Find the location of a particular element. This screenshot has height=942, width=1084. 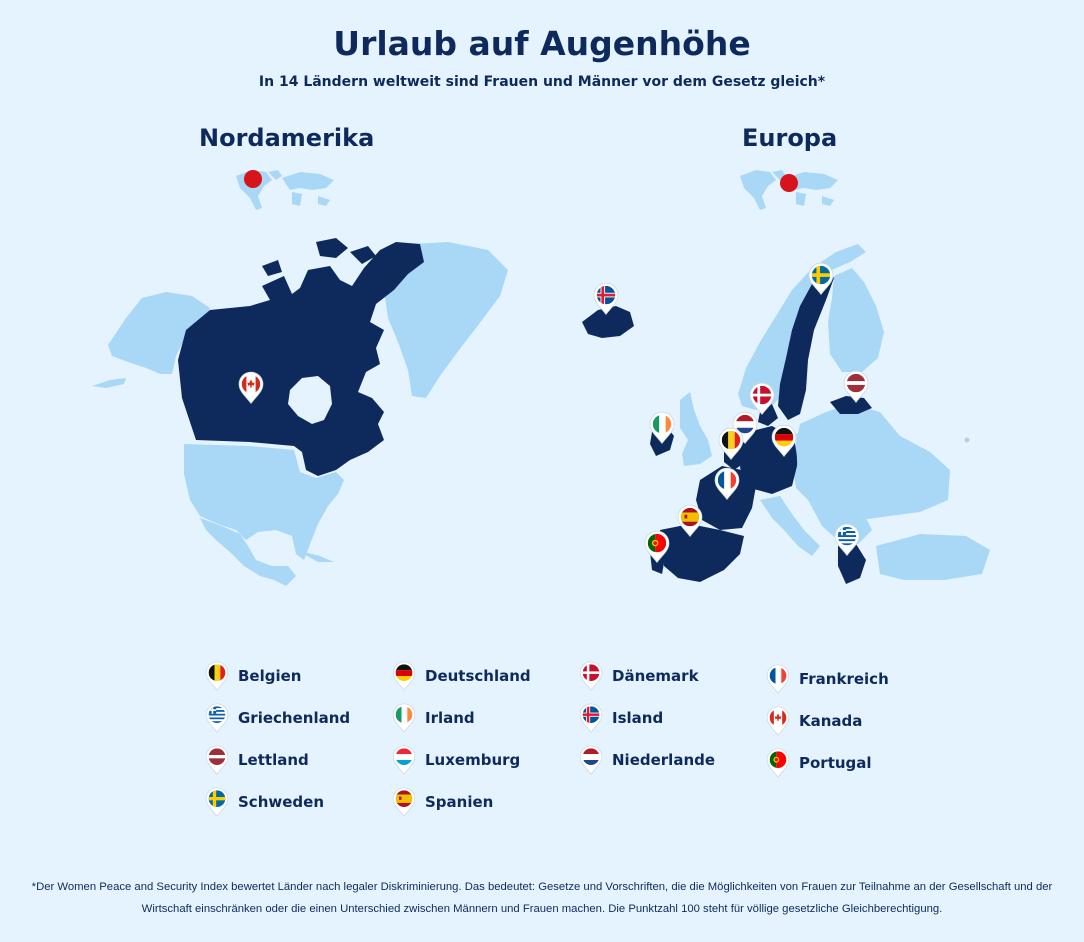

iceland-pin-map is located at coordinates (606, 299).